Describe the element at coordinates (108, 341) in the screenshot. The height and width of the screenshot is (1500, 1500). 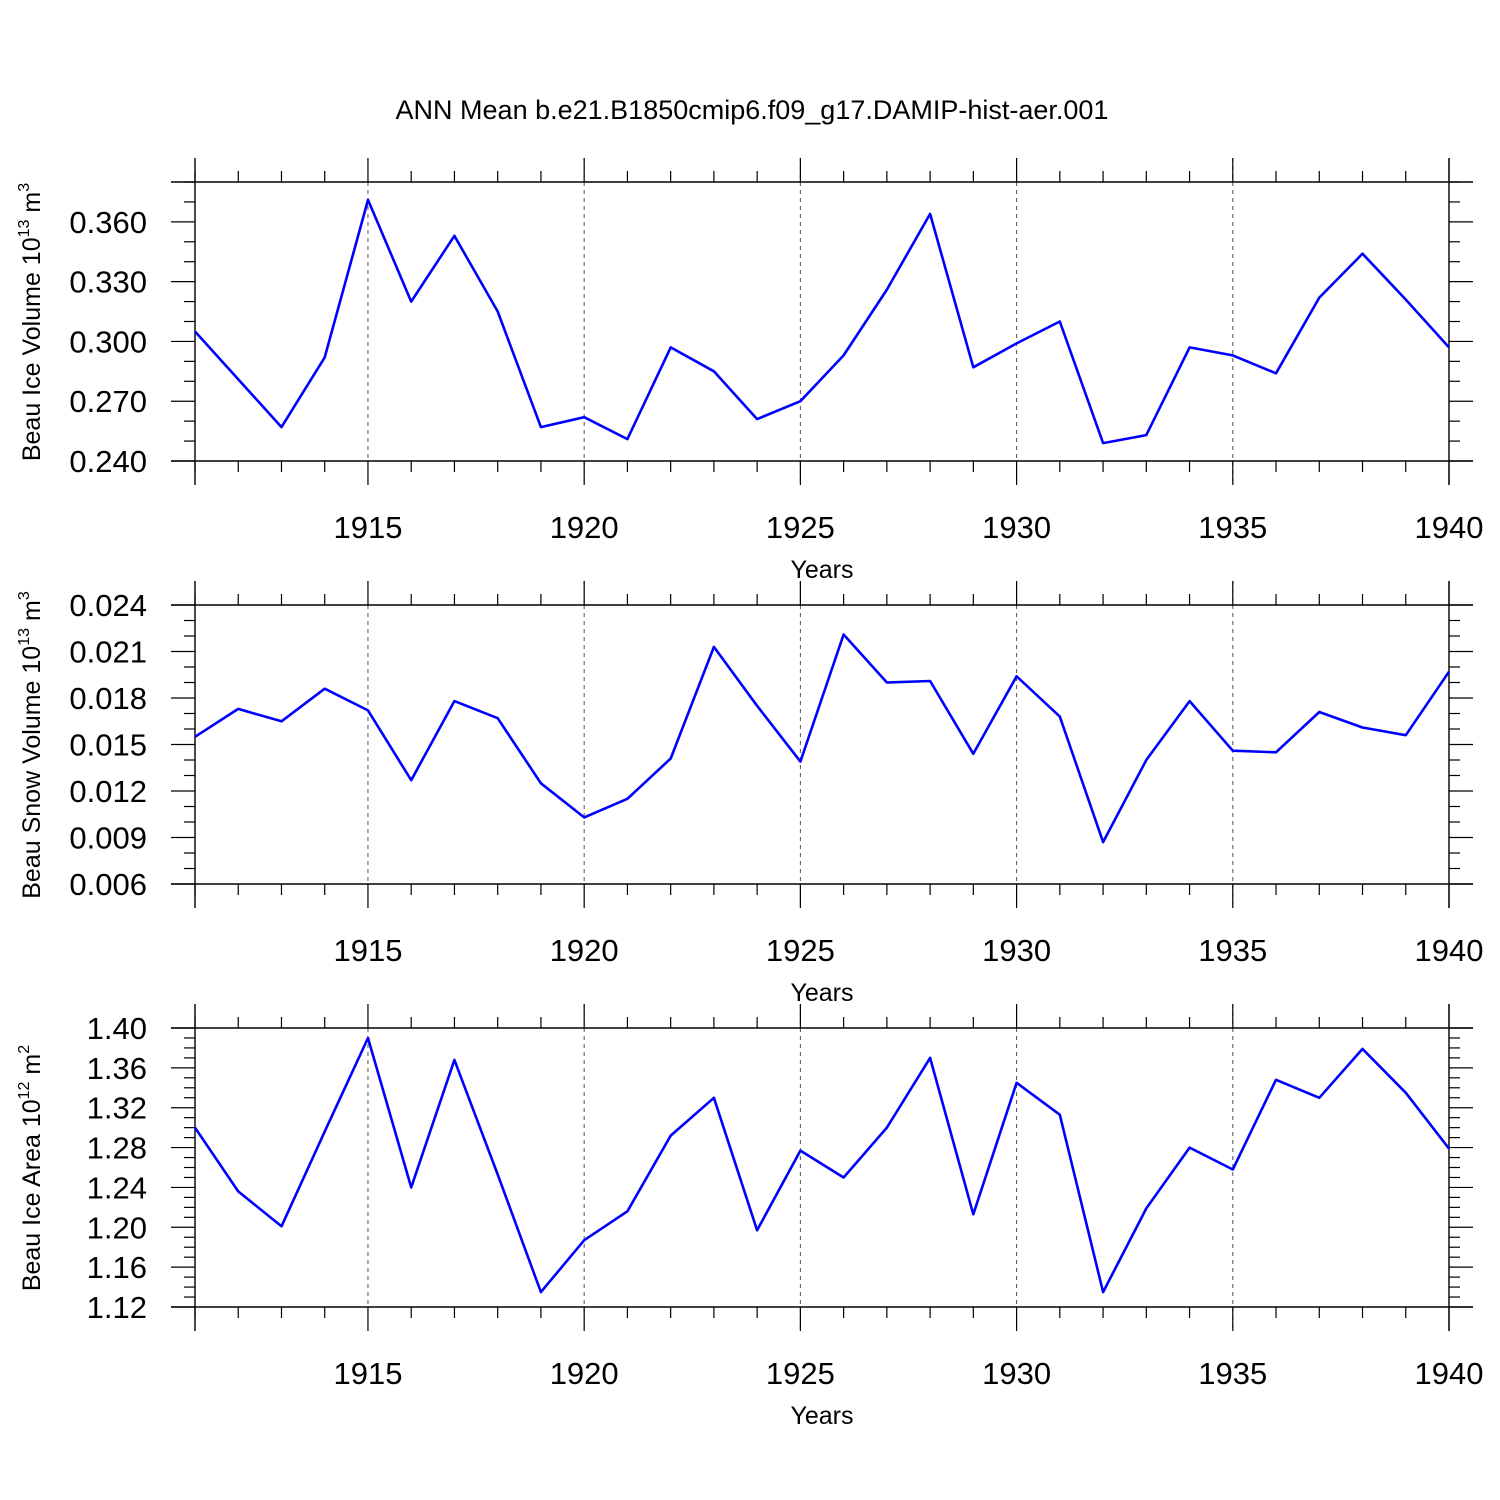
I see `y-tick-label: 0.300` at that location.